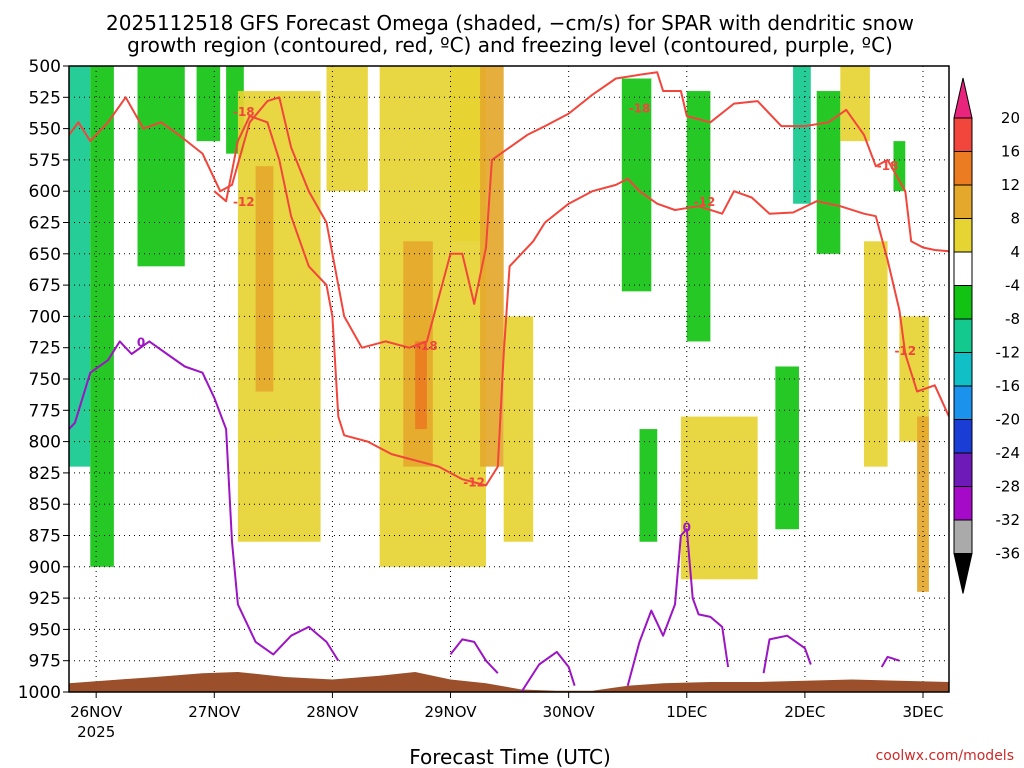  I want to click on time-axis: 26NOV 27NOV 28NOV 29NOV 30NOV 1DEC 2DEC 3DEC, so click(507, 706).